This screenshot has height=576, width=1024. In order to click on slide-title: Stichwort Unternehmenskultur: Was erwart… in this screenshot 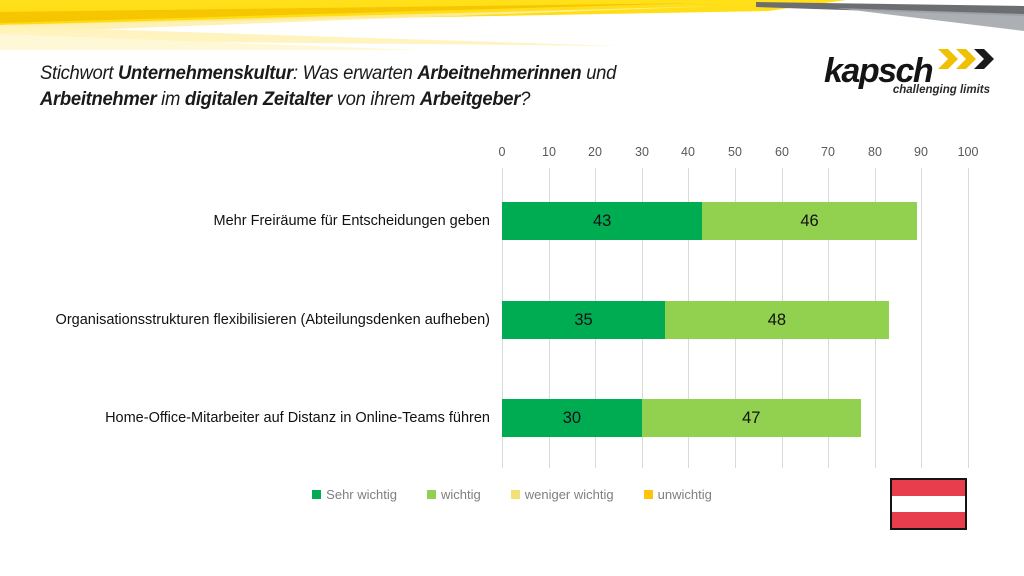, I will do `click(370, 87)`.